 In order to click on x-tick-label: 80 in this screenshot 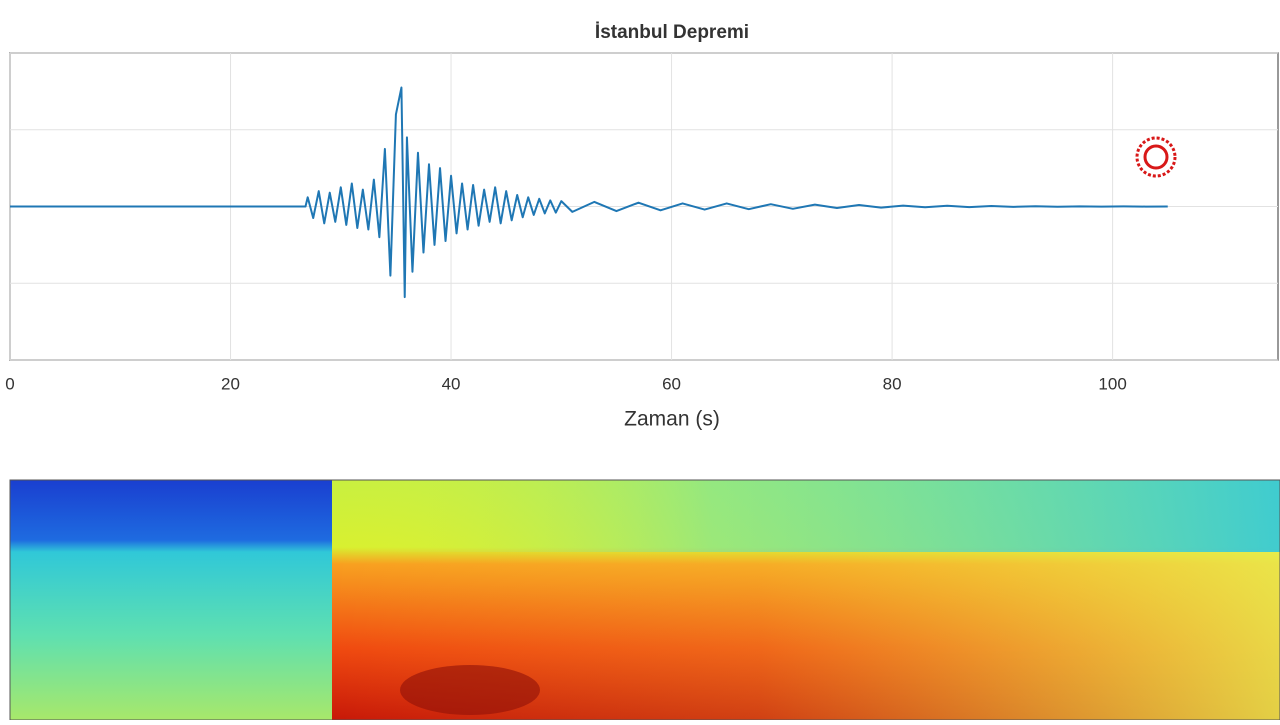, I will do `click(892, 383)`.